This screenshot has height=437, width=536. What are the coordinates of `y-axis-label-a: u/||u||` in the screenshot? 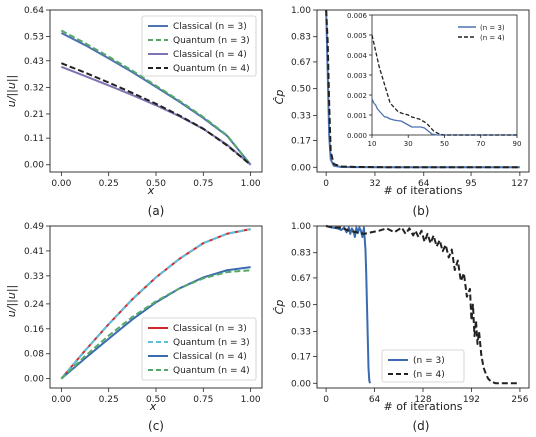 It's located at (11, 91).